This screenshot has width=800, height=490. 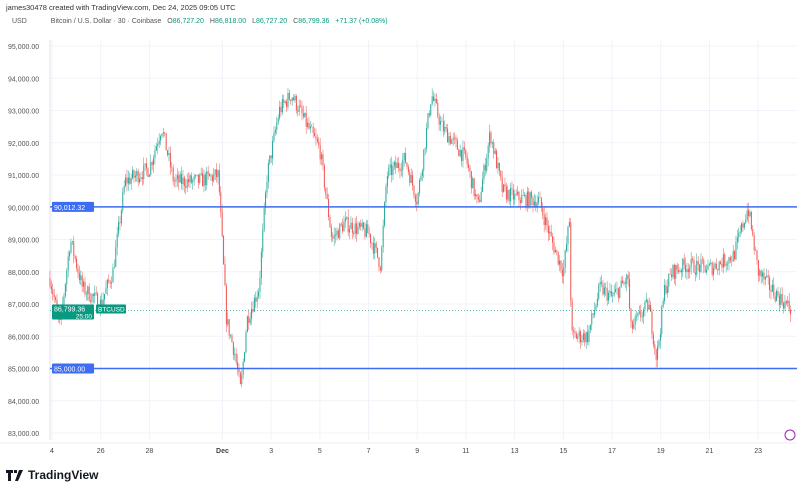 I want to click on symbol-title: Bitcoin / U.S. Dollar · 30 · Coinbase, so click(x=106, y=21).